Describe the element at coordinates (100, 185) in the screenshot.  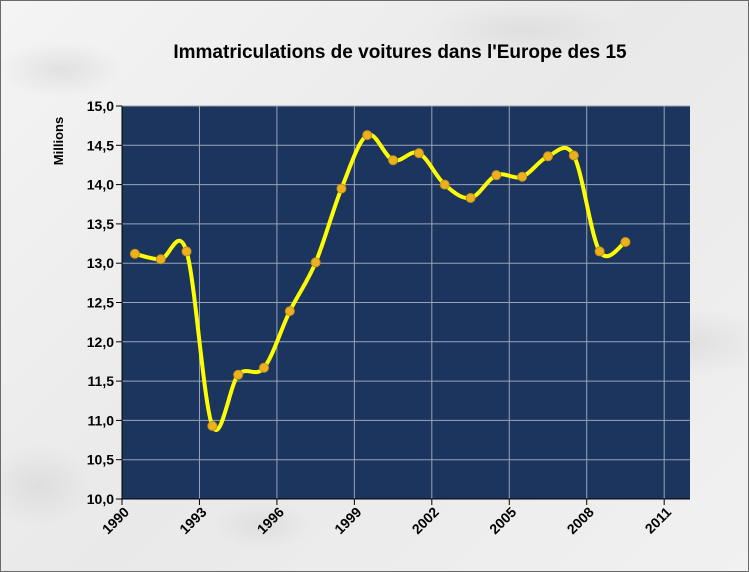
I see `y-tick-label: 14,0` at that location.